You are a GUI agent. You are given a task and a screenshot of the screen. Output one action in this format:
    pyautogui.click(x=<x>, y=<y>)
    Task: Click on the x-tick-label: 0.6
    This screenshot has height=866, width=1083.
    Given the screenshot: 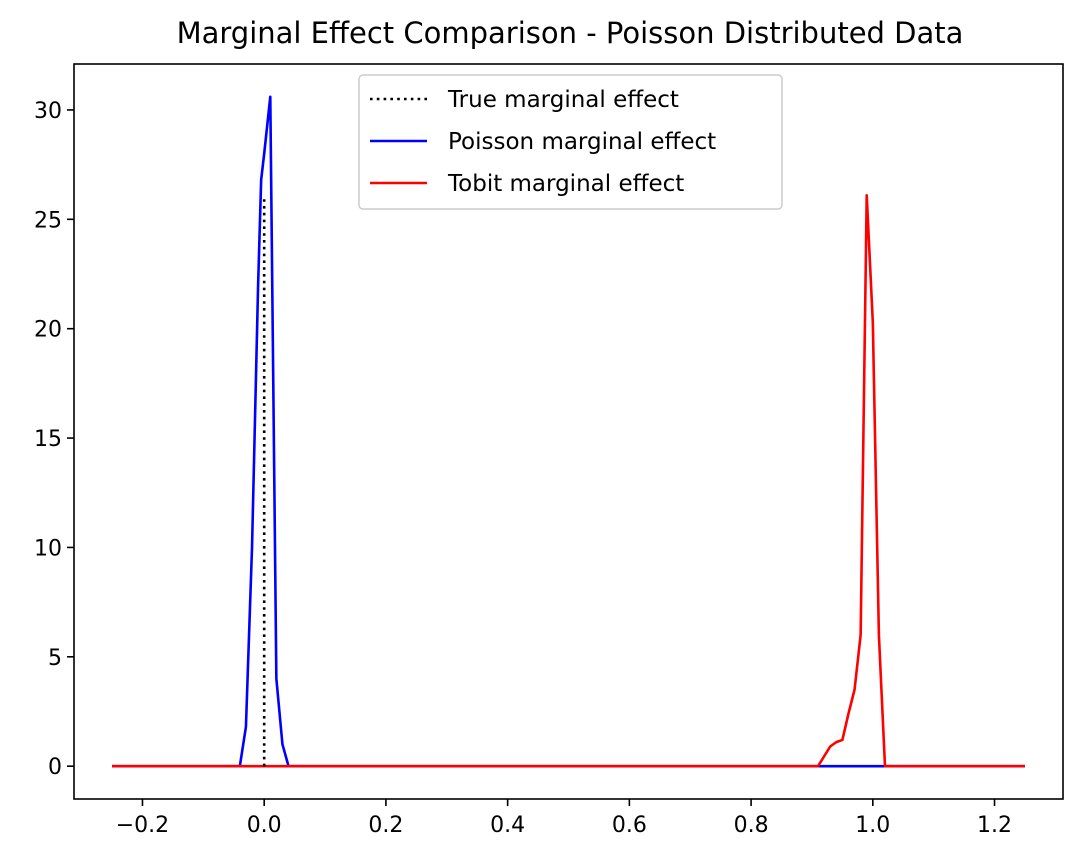 What is the action you would take?
    pyautogui.click(x=629, y=825)
    